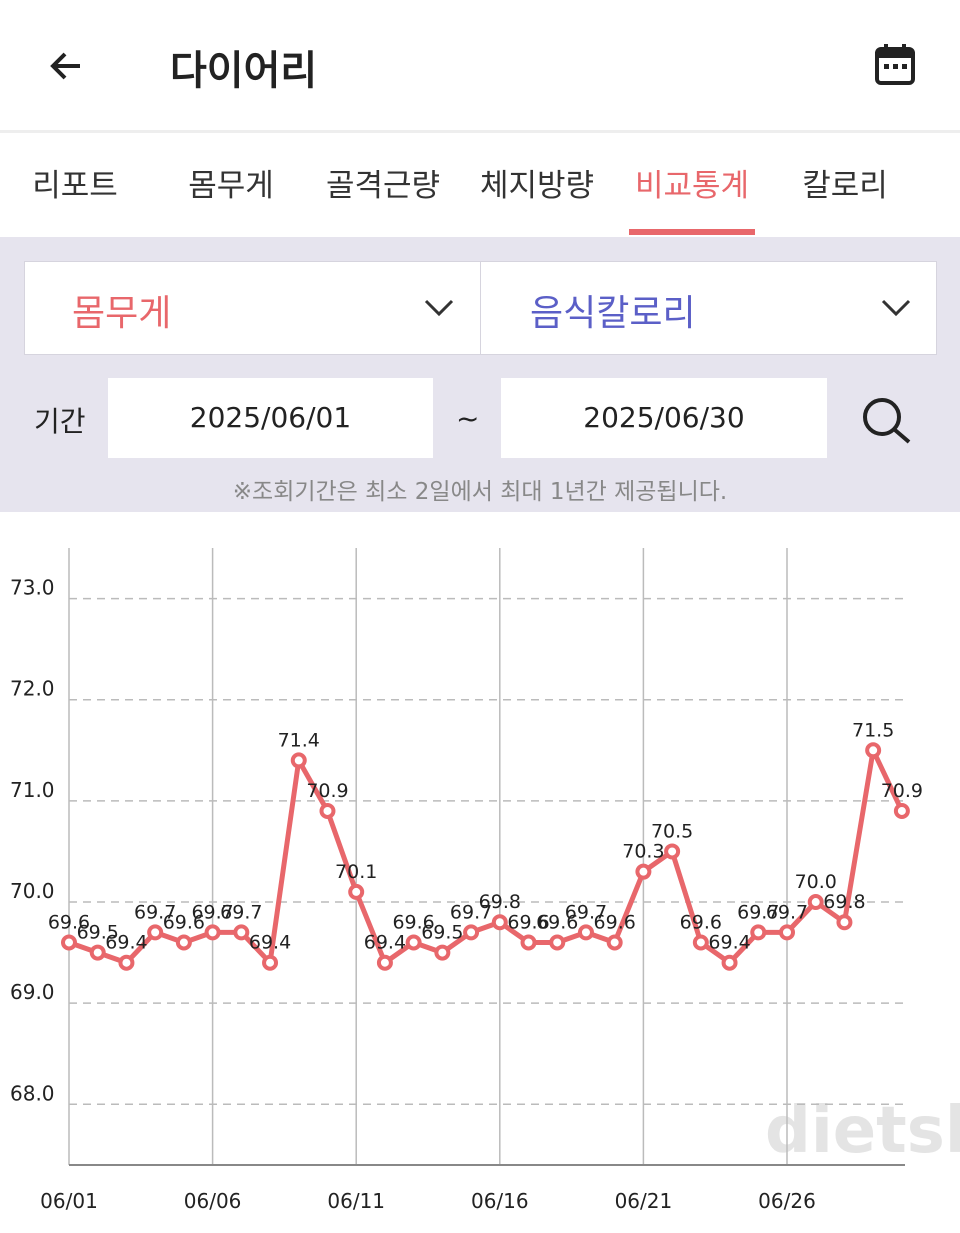 Image resolution: width=960 pixels, height=1233 pixels. What do you see at coordinates (270, 418) in the screenshot?
I see `start-date: 2025/06/01` at bounding box center [270, 418].